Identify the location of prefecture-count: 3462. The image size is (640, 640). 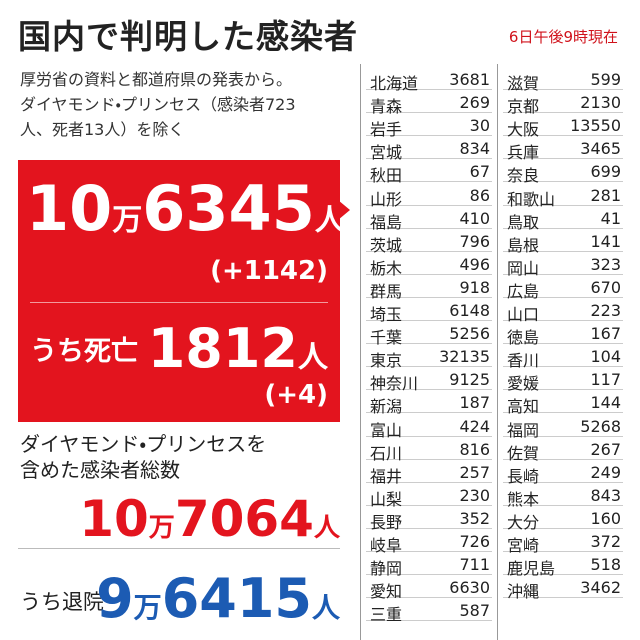
(600, 588).